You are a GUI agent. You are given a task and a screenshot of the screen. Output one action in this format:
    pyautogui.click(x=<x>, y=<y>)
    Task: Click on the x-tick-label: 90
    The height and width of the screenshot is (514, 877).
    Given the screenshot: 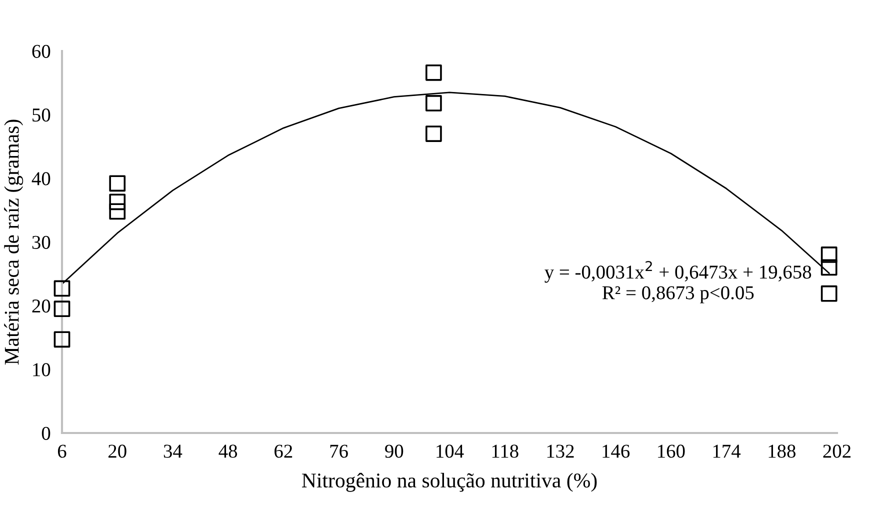 What is the action you would take?
    pyautogui.click(x=394, y=451)
    